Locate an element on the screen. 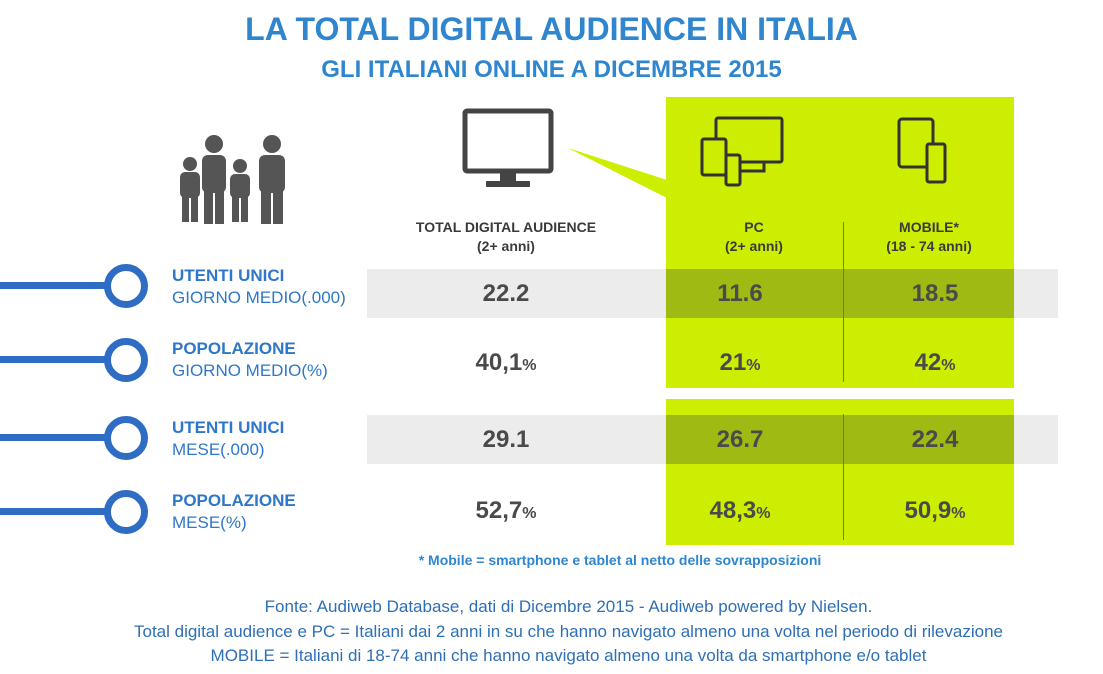 The height and width of the screenshot is (674, 1103). column-header-mobile: MOBILE* (18 - 74 anni) is located at coordinates (929, 237).